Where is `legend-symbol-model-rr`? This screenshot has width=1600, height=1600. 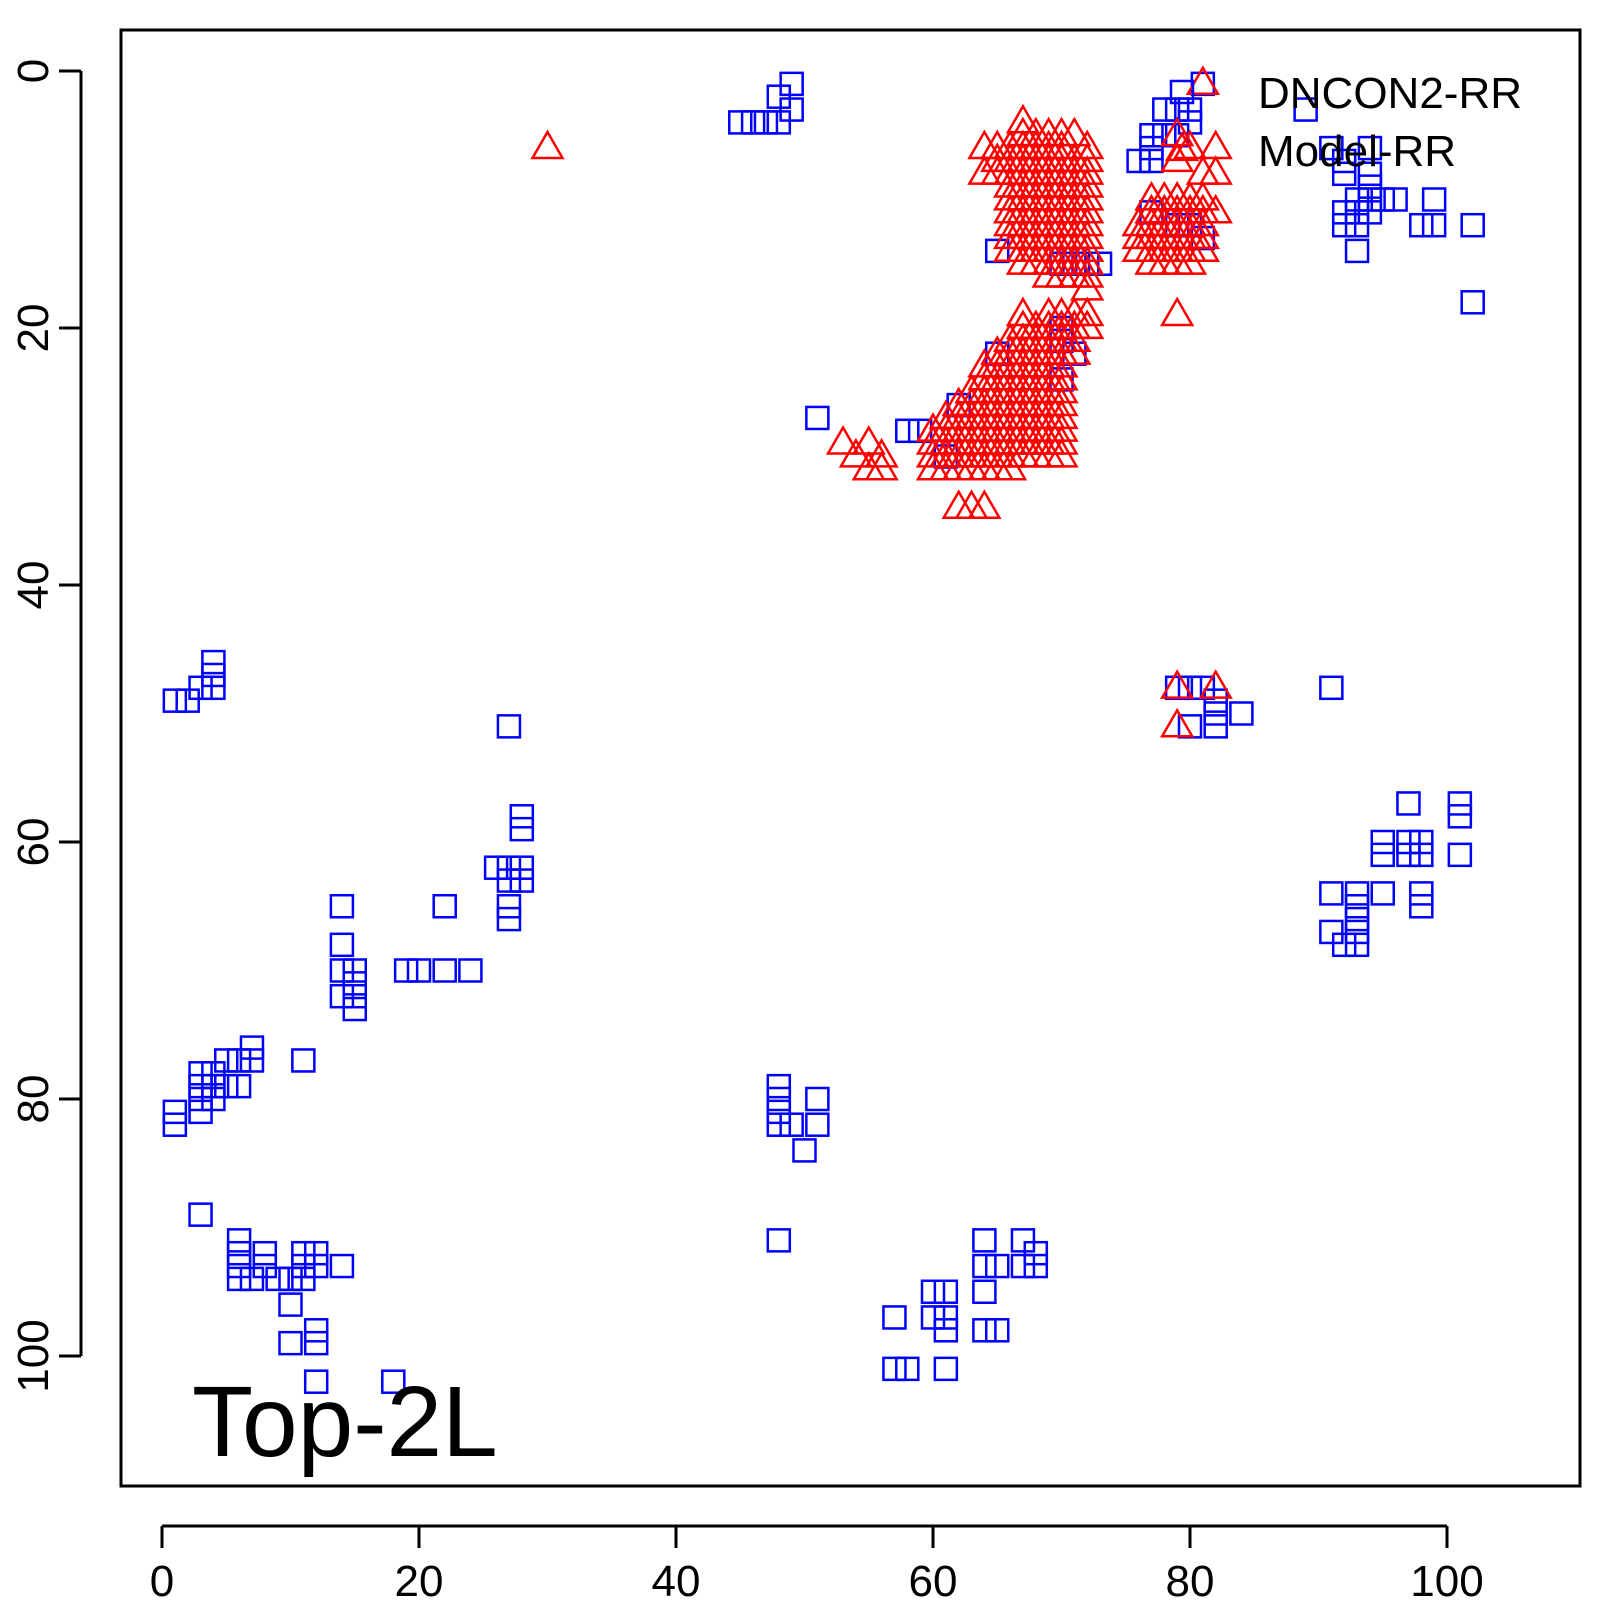 legend-symbol-model-rr is located at coordinates (1182, 146).